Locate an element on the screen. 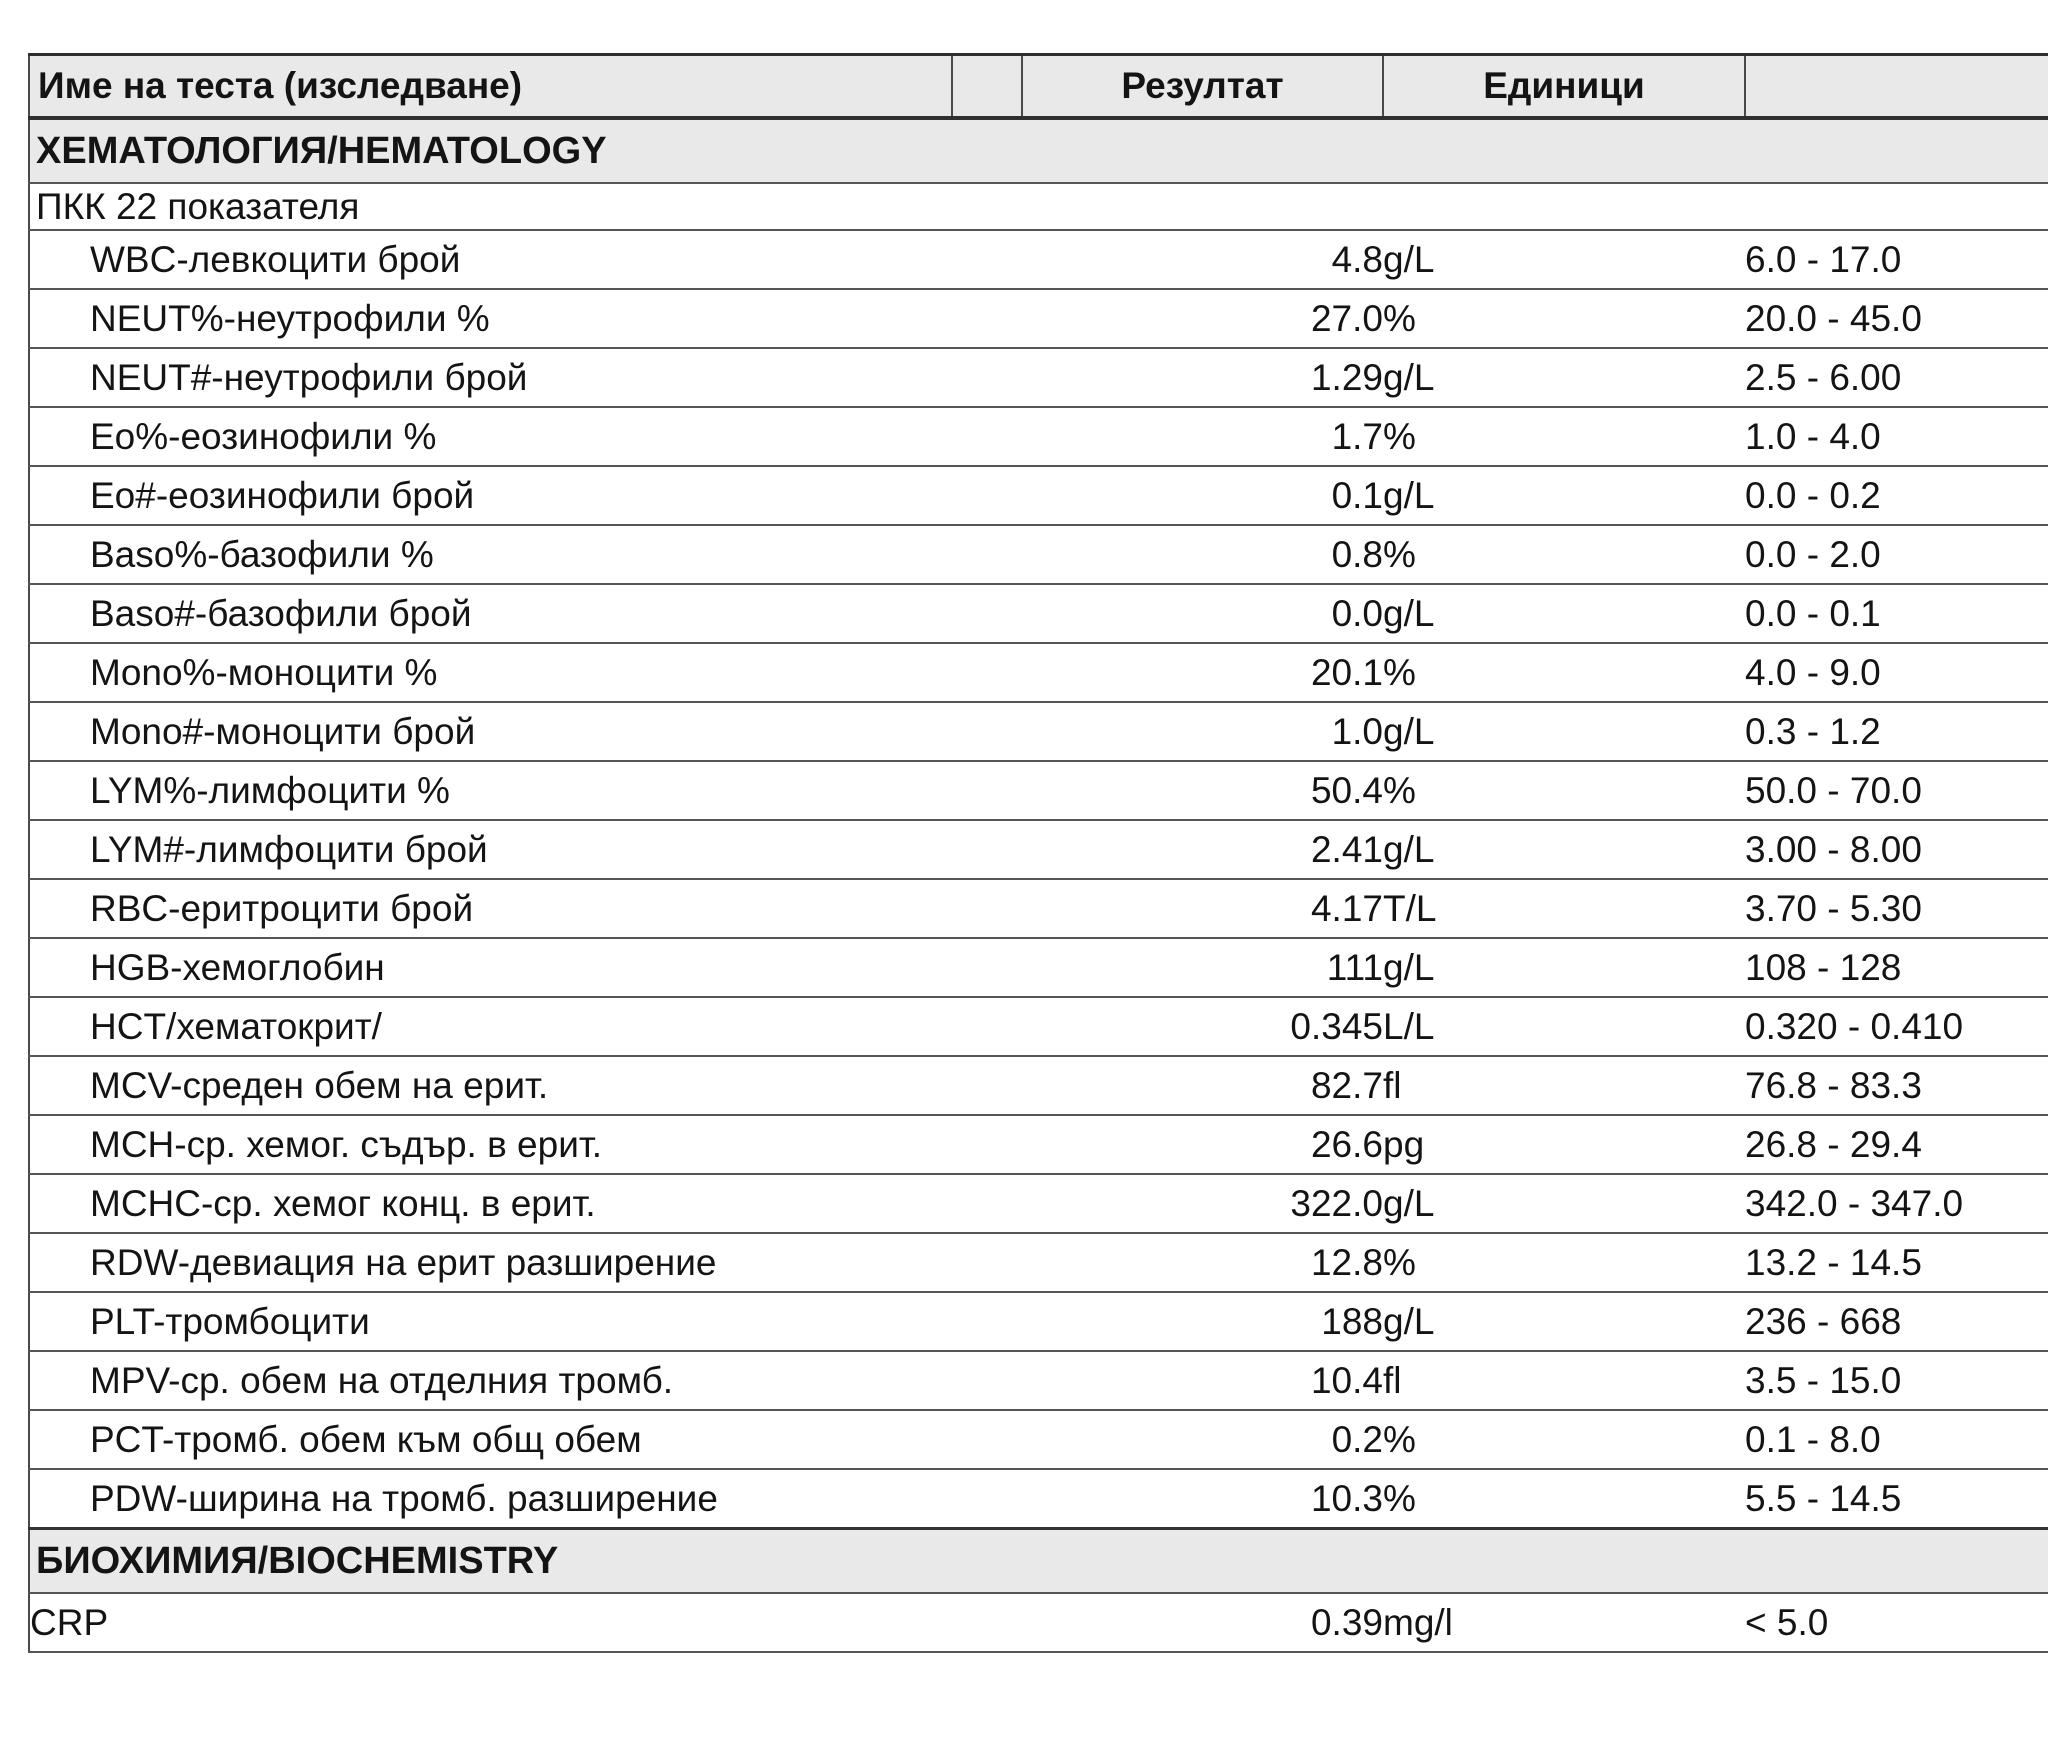 Image resolution: width=2048 pixels, height=1745 pixels. reference-range-cell: 6.0 - 17.0 is located at coordinates (1896, 260).